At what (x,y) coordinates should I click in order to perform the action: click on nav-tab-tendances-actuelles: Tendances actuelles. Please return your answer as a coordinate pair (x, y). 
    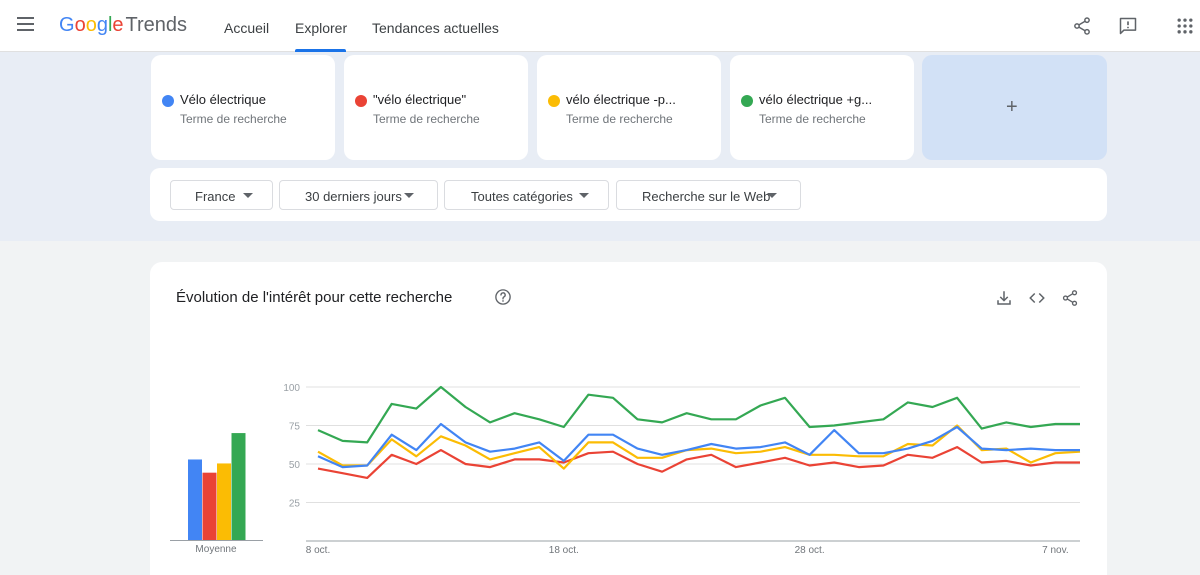
    Looking at the image, I should click on (435, 28).